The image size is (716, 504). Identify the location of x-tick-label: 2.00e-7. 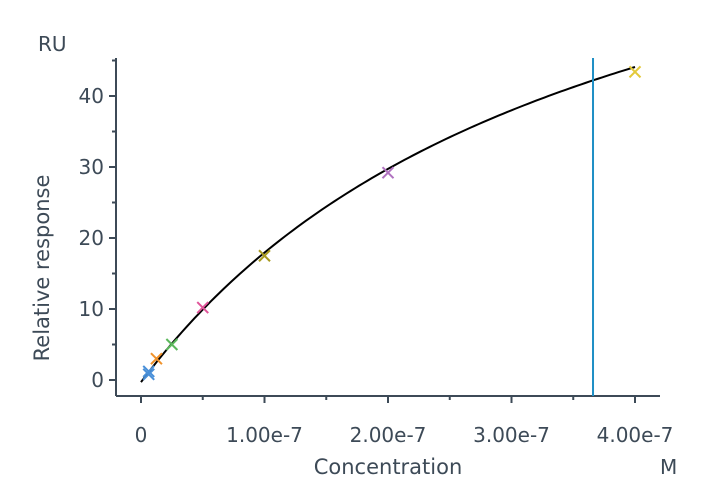
(388, 435).